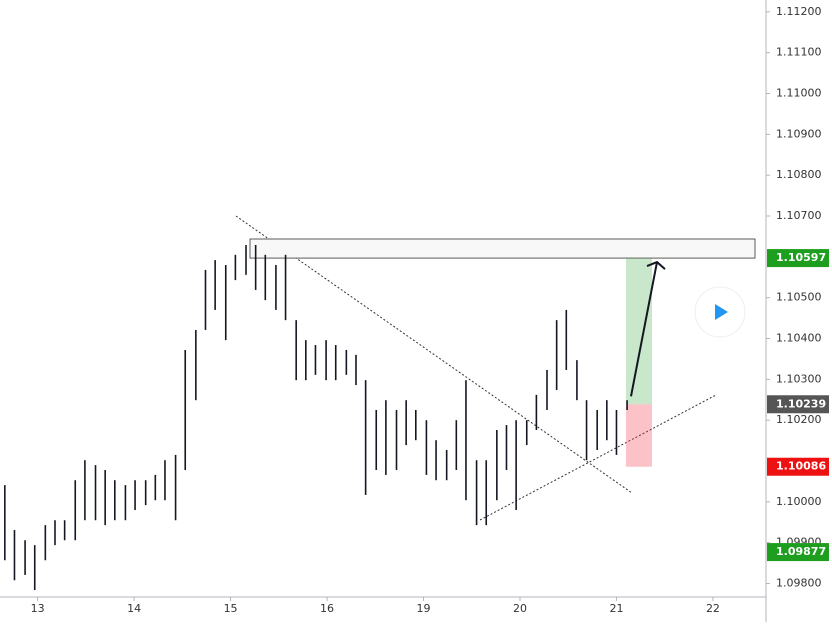 The image size is (832, 626). I want to click on price-tag-label: 1.10597, so click(801, 257).